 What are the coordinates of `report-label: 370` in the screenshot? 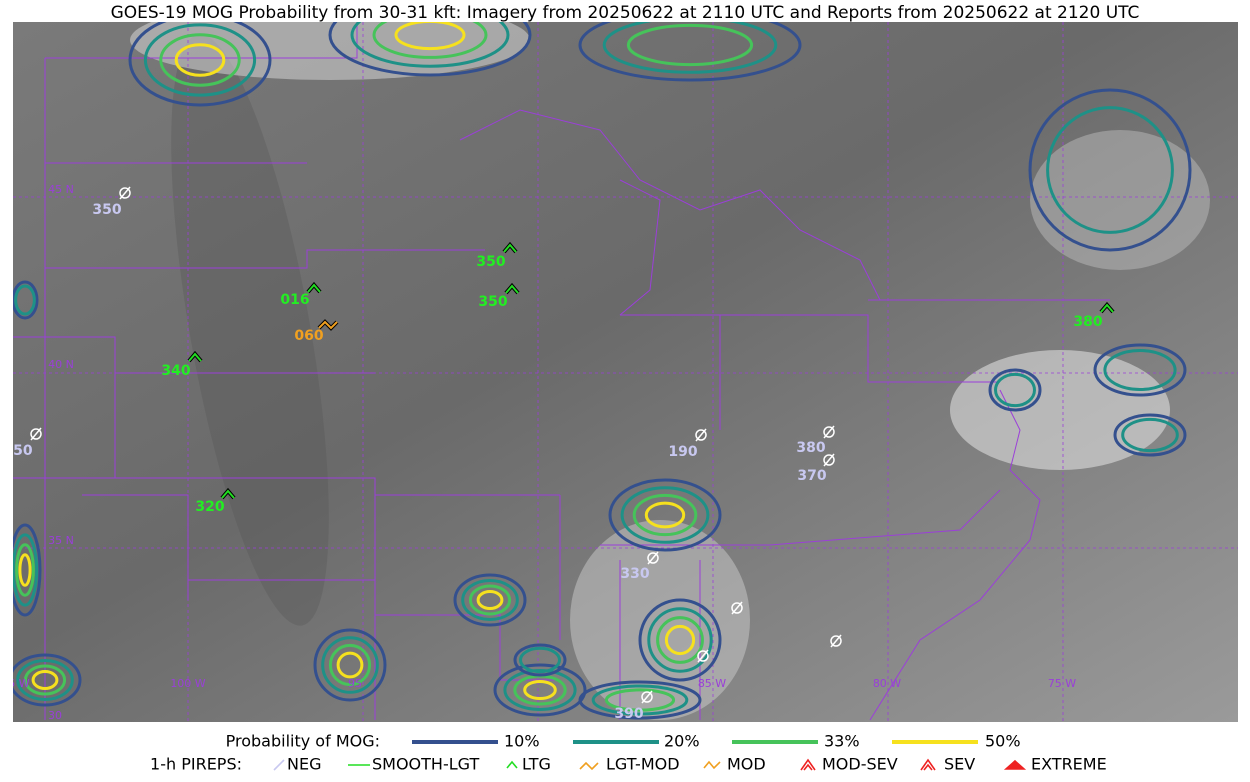 It's located at (811, 476).